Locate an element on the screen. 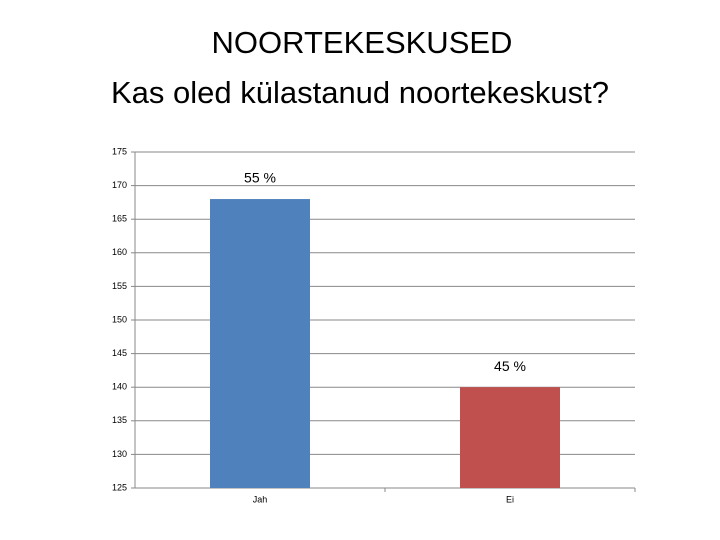 Image resolution: width=720 pixels, height=540 pixels. y-tick-label: 135 is located at coordinates (119, 420).